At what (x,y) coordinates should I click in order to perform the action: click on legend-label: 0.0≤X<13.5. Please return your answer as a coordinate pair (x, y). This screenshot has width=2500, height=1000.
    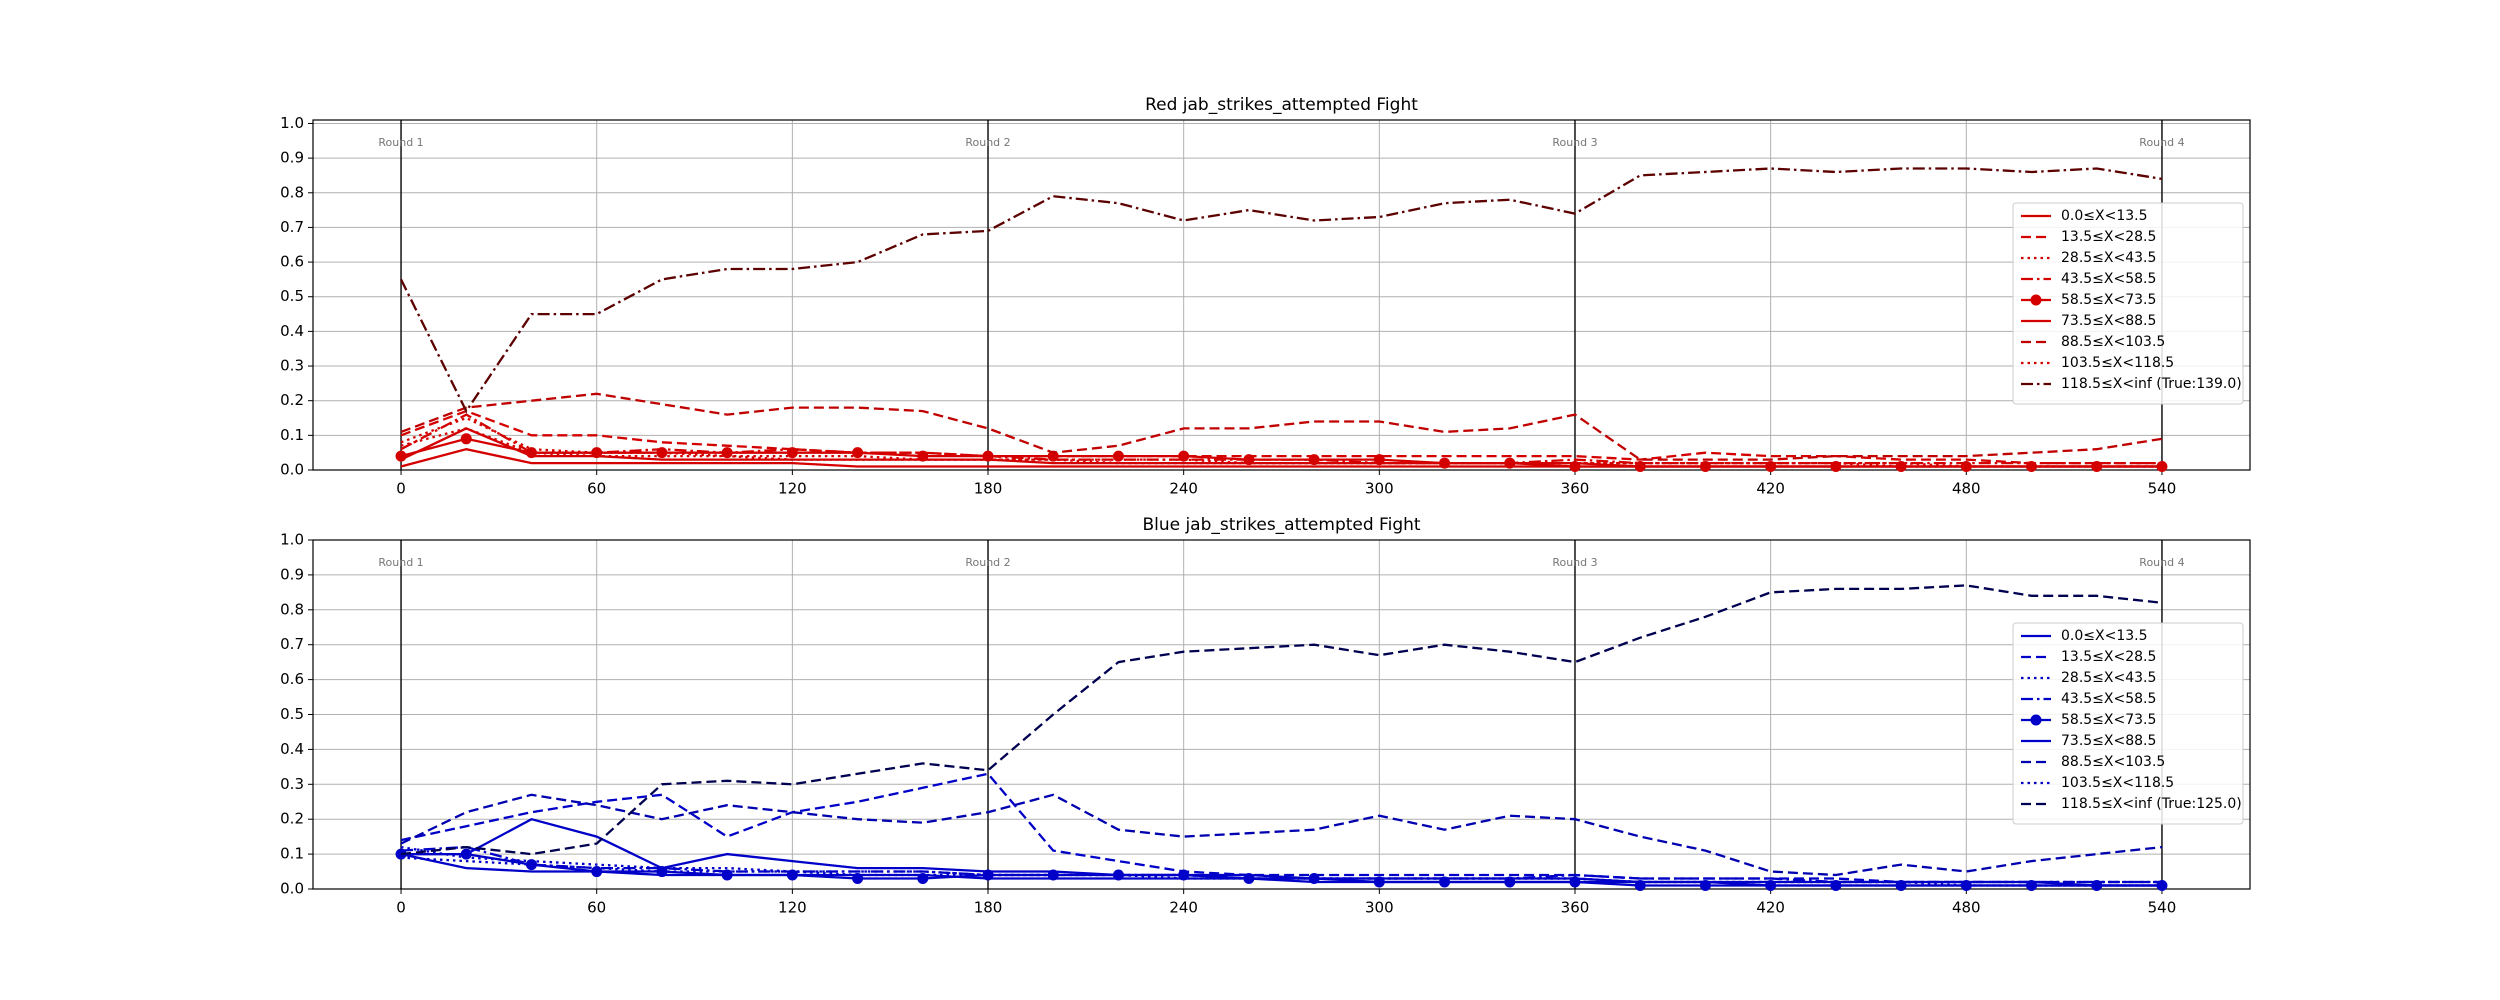
    Looking at the image, I should click on (2104, 636).